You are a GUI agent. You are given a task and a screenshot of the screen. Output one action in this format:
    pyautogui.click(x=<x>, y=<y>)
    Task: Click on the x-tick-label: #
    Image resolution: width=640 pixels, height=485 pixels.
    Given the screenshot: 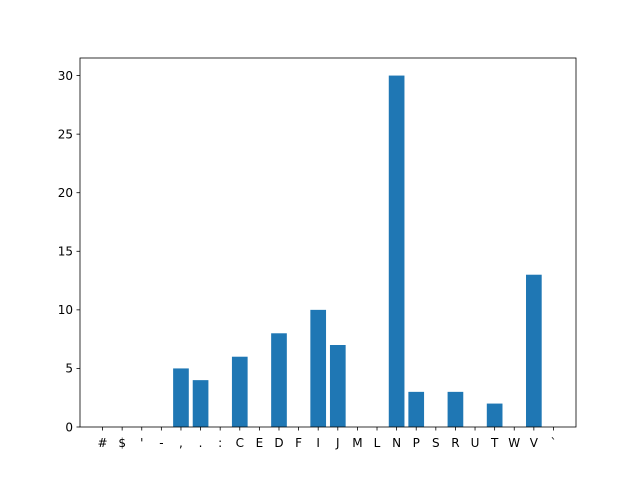 What is the action you would take?
    pyautogui.click(x=103, y=443)
    